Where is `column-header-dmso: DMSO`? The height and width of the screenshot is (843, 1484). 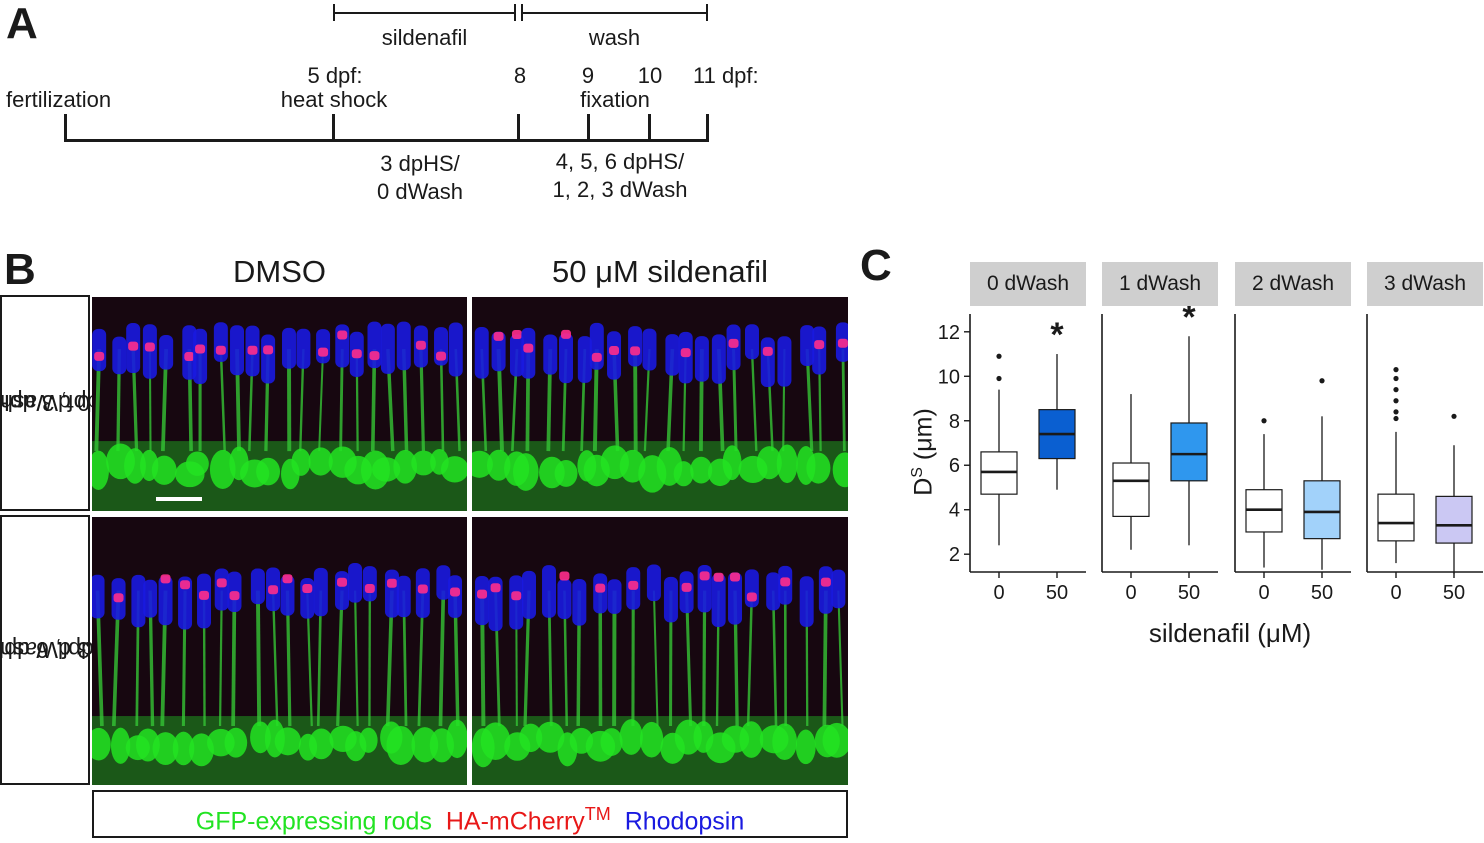
column-header-dmso: DMSO is located at coordinates (279, 272).